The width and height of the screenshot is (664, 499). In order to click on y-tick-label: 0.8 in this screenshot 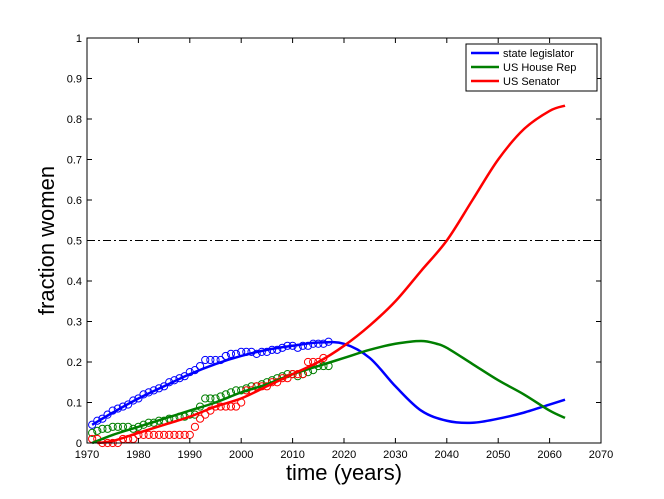, I will do `click(74, 120)`.